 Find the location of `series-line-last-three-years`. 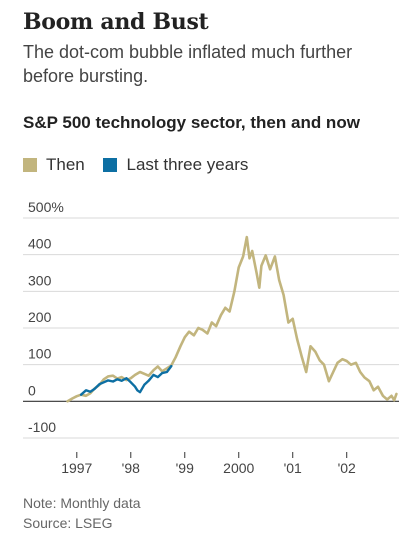

series-line-last-three-years is located at coordinates (126, 380).